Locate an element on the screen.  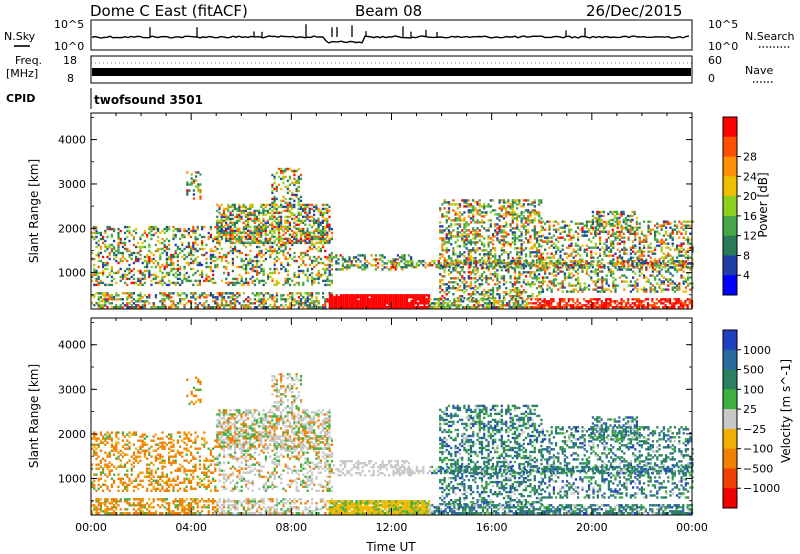
beam-label: Beam 08 is located at coordinates (388, 11).